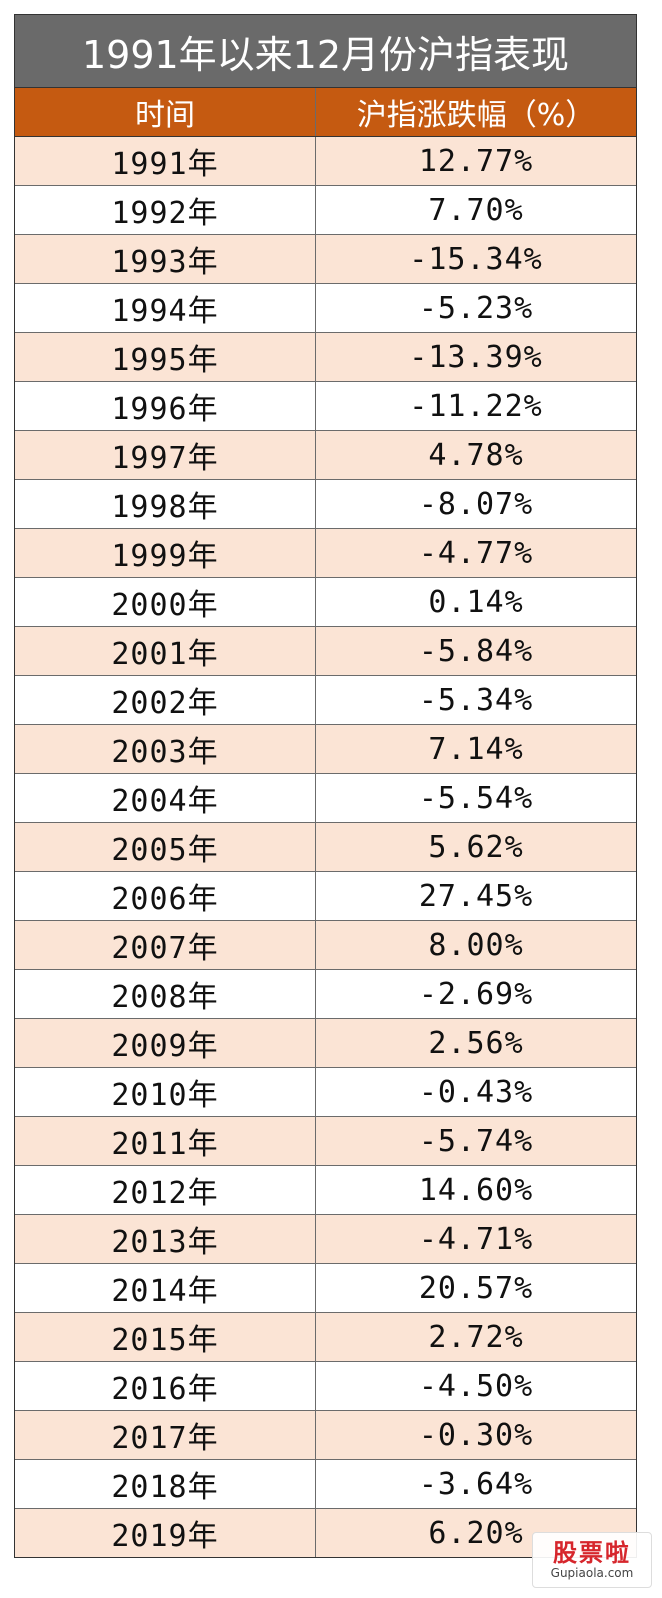 The height and width of the screenshot is (1598, 662). What do you see at coordinates (325, 994) in the screenshot?
I see `table-row: 2008年 -2.69%` at bounding box center [325, 994].